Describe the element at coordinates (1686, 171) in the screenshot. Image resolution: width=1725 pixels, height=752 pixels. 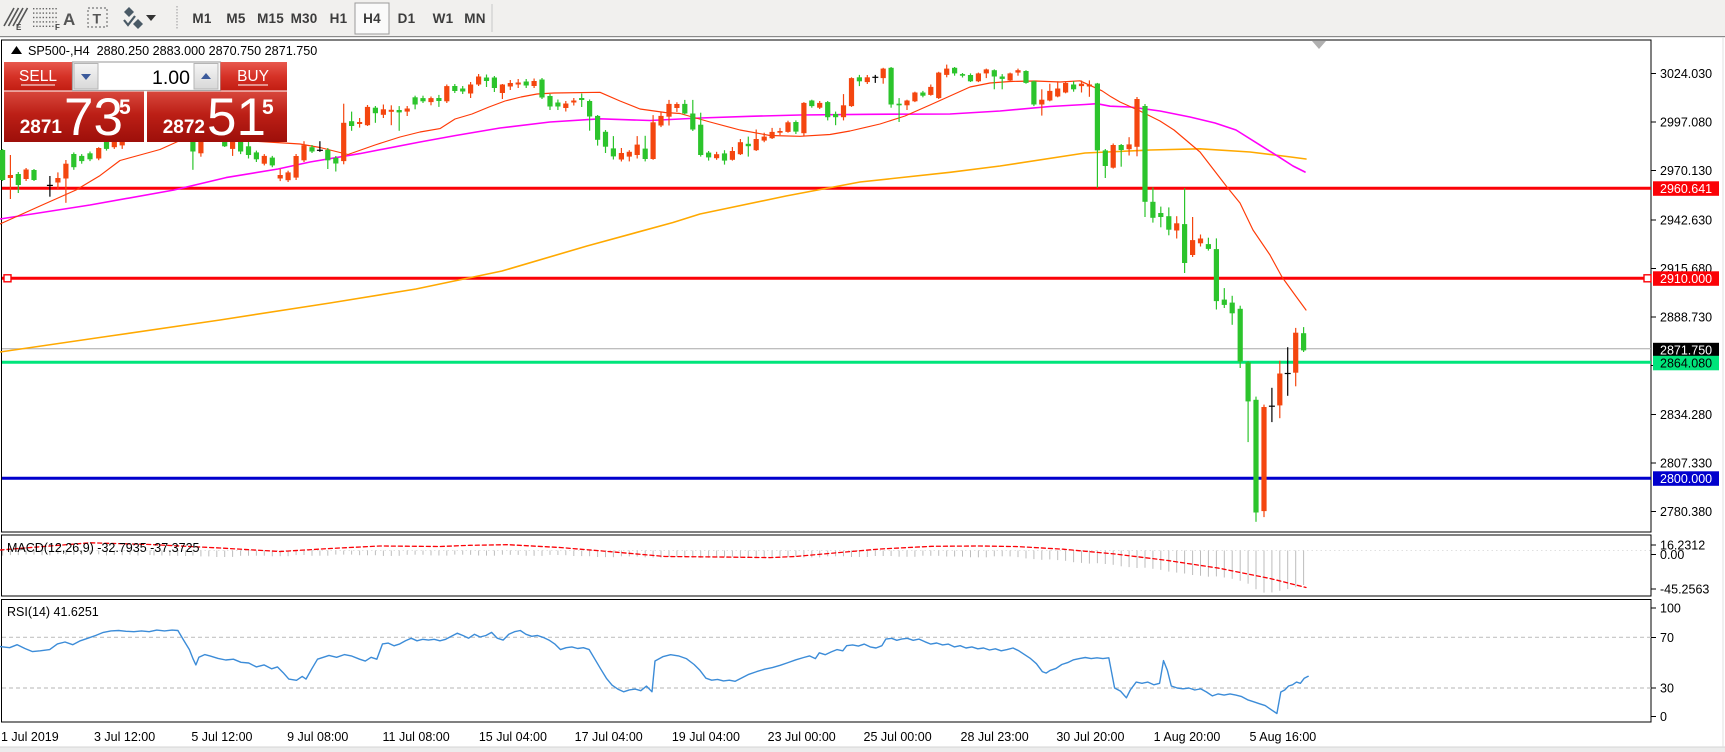
I see `svg-text: 2970.130` at that location.